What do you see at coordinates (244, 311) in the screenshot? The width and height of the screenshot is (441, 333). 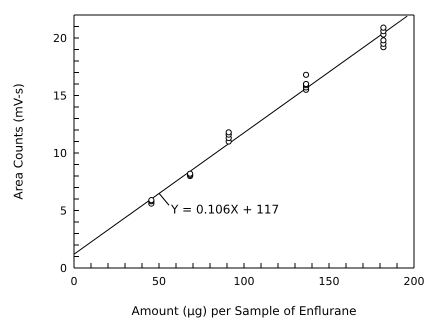 I see `x-axis-title: Amount (µg) per Sample of Enflurane` at bounding box center [244, 311].